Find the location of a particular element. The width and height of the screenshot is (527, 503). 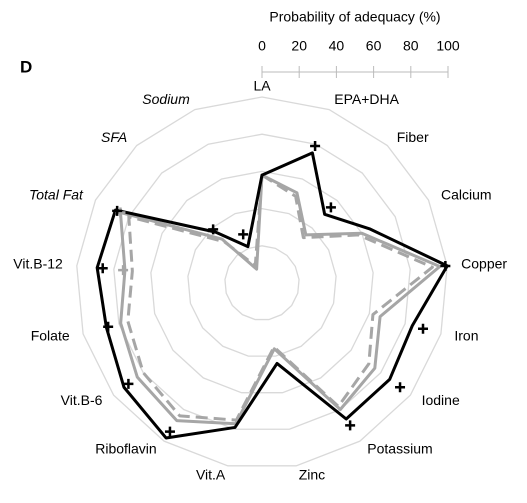

category-label: Vit.B-6 is located at coordinates (82, 400).